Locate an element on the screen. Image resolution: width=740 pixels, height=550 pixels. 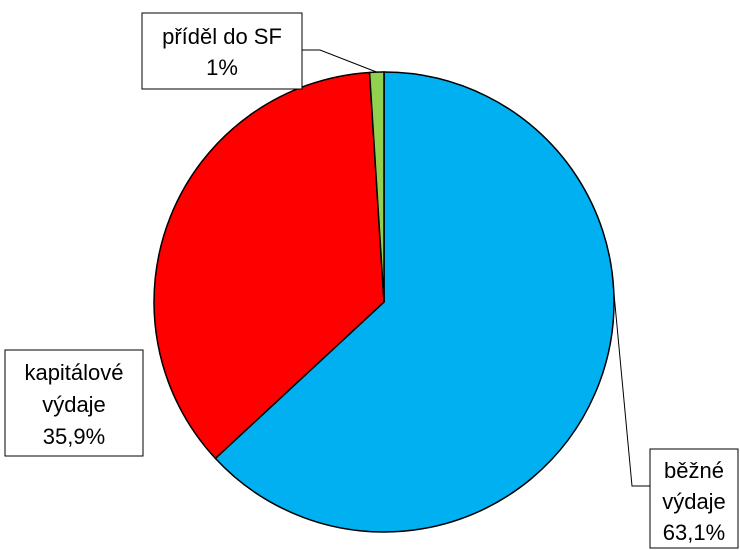
label-sf-box is located at coordinates (222, 51).